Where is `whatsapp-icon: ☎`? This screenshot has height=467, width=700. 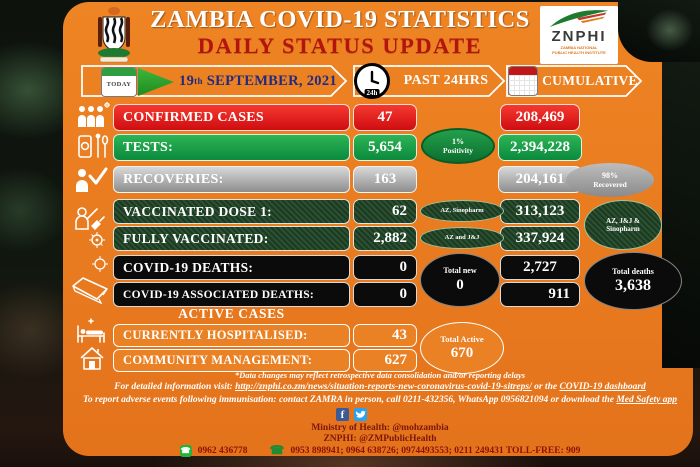 whatsapp-icon: ☎ is located at coordinates (185, 450).